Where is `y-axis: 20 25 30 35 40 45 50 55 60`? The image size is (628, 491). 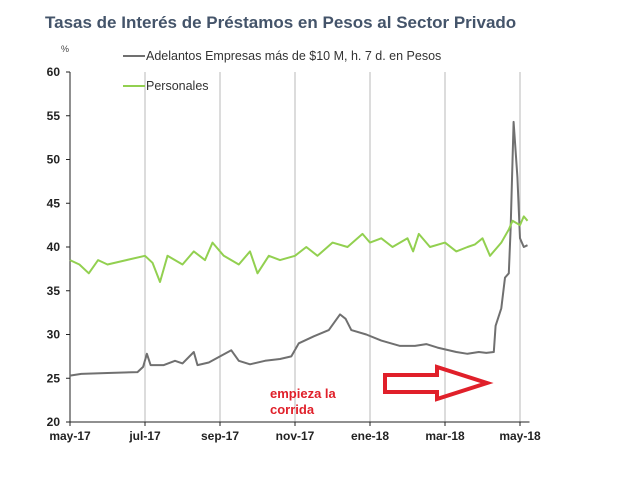
y-axis: 20 25 30 35 40 45 50 55 60 is located at coordinates (59, 247).